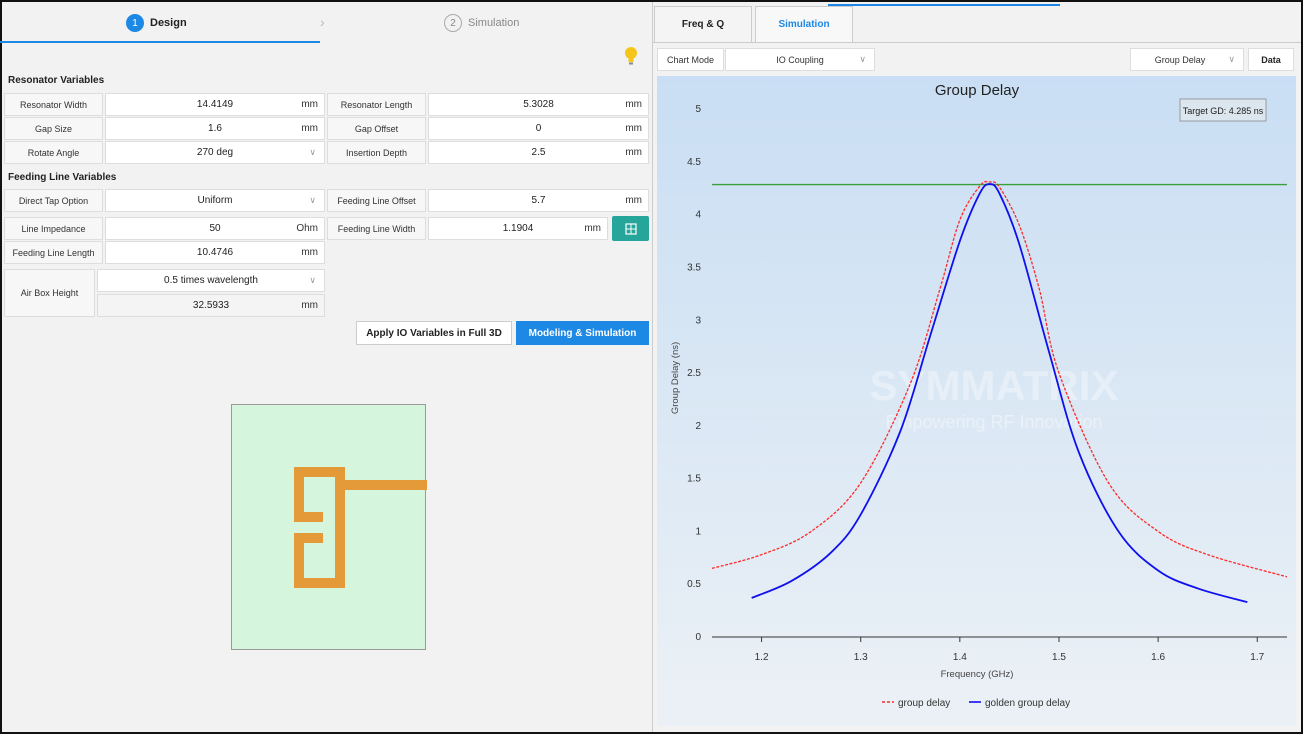  What do you see at coordinates (168, 23) in the screenshot?
I see `step-label: Design` at bounding box center [168, 23].